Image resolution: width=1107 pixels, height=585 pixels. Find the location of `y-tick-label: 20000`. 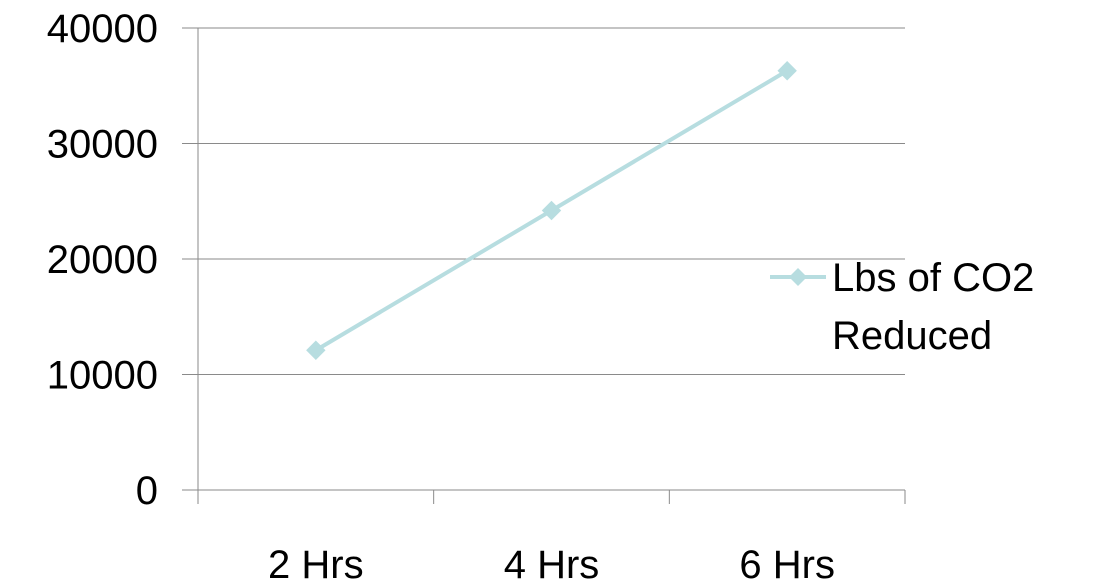

y-tick-label: 20000 is located at coordinates (102, 260).